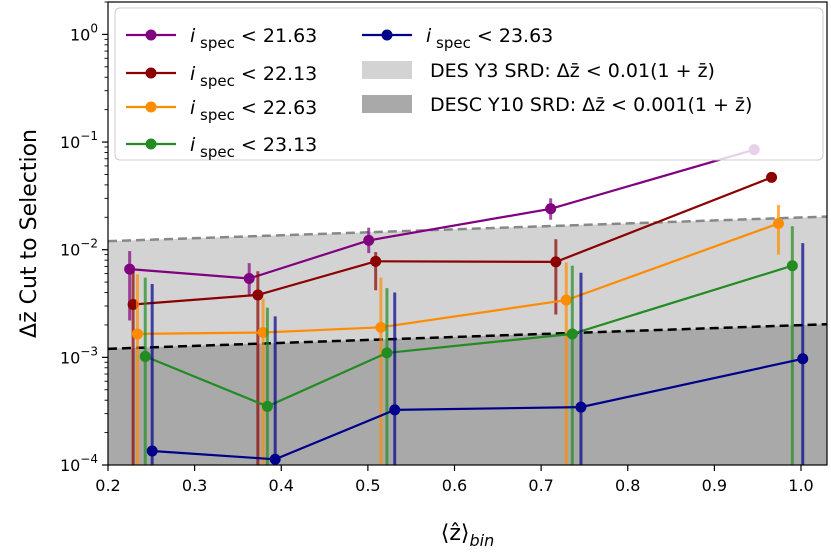 The image size is (831, 553). I want to click on legend-band-entry: DESC Y10 SRD: Δz̄ < 0.001(1 + z̄), so click(557, 105).